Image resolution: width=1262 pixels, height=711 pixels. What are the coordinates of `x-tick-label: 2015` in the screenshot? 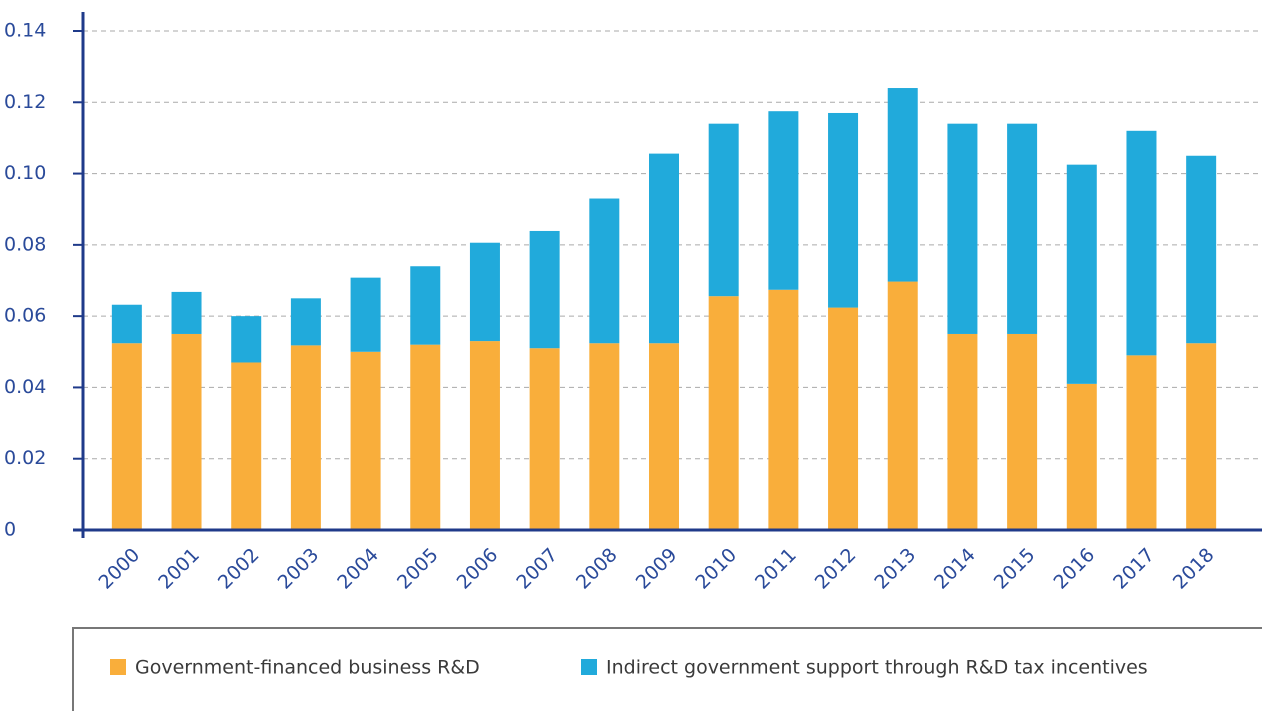 It's located at (1015, 569).